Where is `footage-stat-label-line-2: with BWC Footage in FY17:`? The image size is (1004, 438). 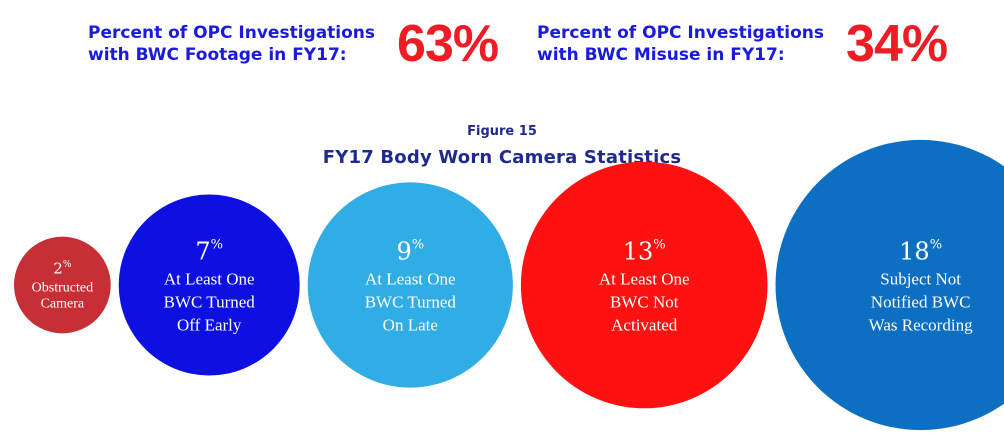
footage-stat-label-line-2: with BWC Footage in FY17: is located at coordinates (217, 55).